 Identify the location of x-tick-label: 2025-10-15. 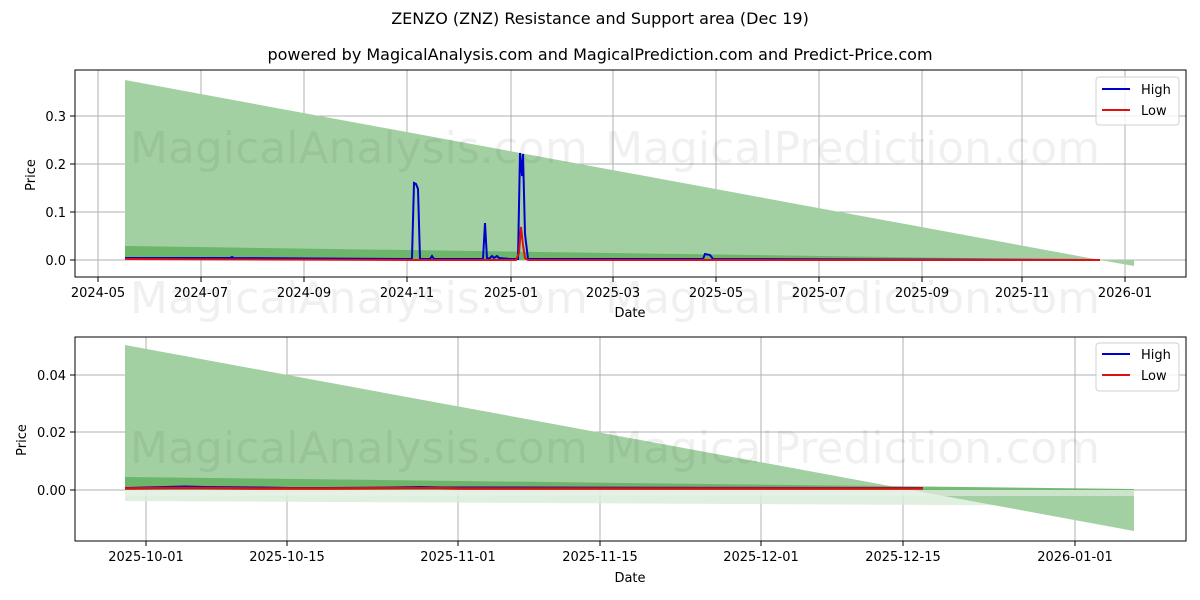
(287, 557).